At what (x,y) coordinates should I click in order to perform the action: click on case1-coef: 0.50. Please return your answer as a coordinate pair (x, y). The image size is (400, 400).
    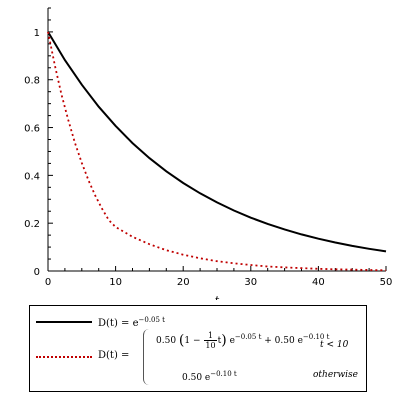
    Looking at the image, I should click on (166, 341).